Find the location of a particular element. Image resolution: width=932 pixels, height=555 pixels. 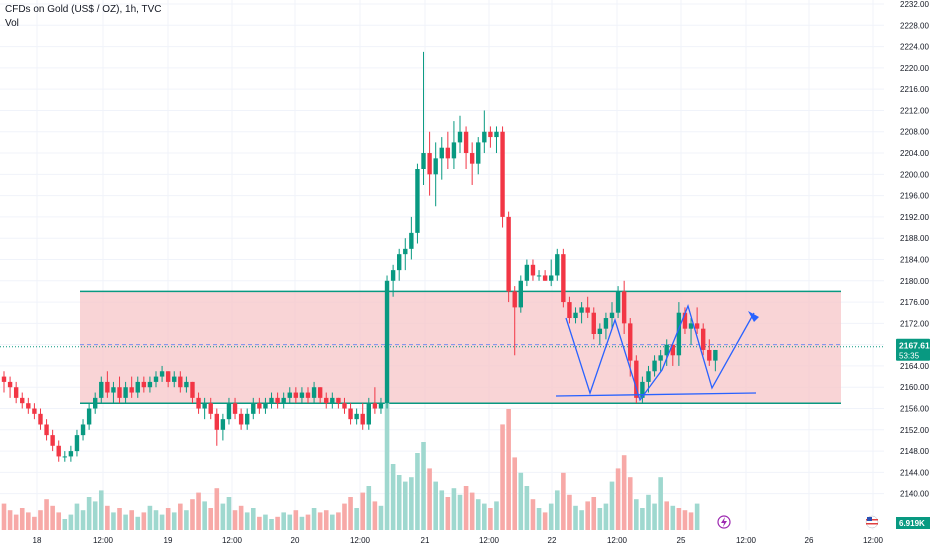

neckline-drawing is located at coordinates (656, 394).